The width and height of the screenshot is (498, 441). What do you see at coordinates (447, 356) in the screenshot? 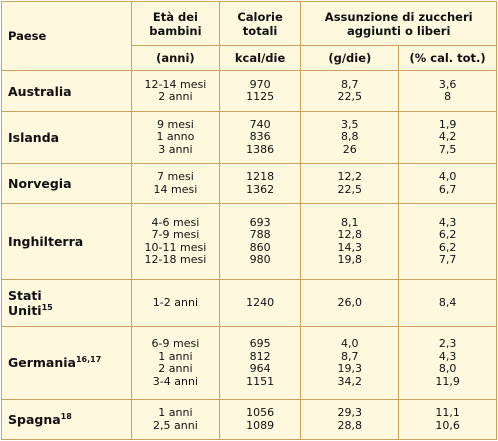
I see `pct-value: 4,3` at bounding box center [447, 356].